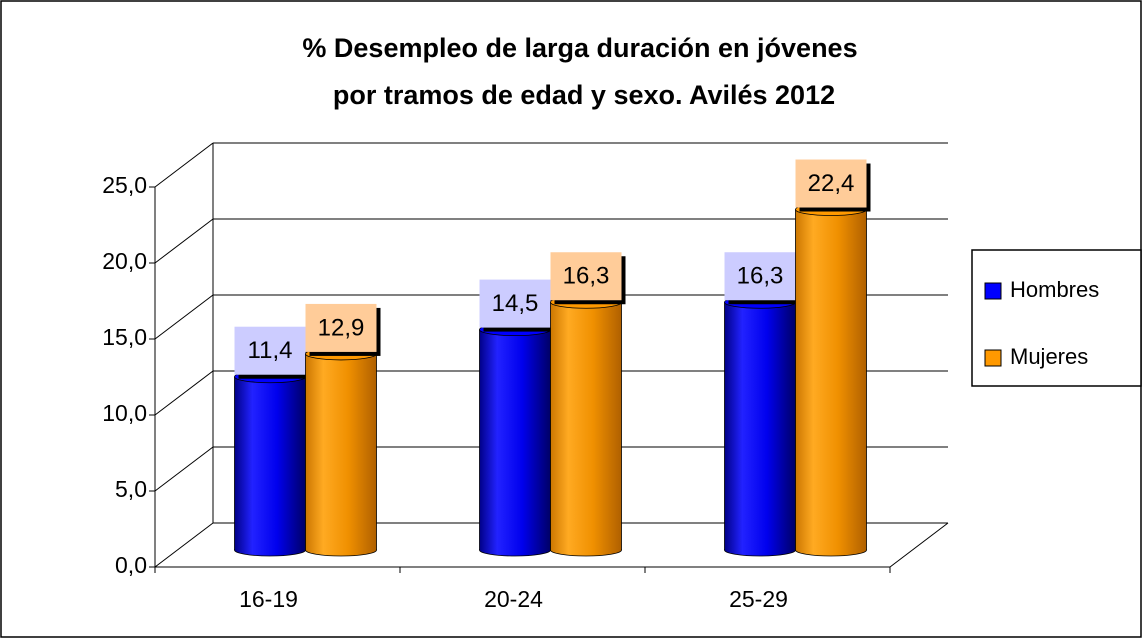 The image size is (1143, 640). I want to click on data-label: 22,4, so click(831, 183).